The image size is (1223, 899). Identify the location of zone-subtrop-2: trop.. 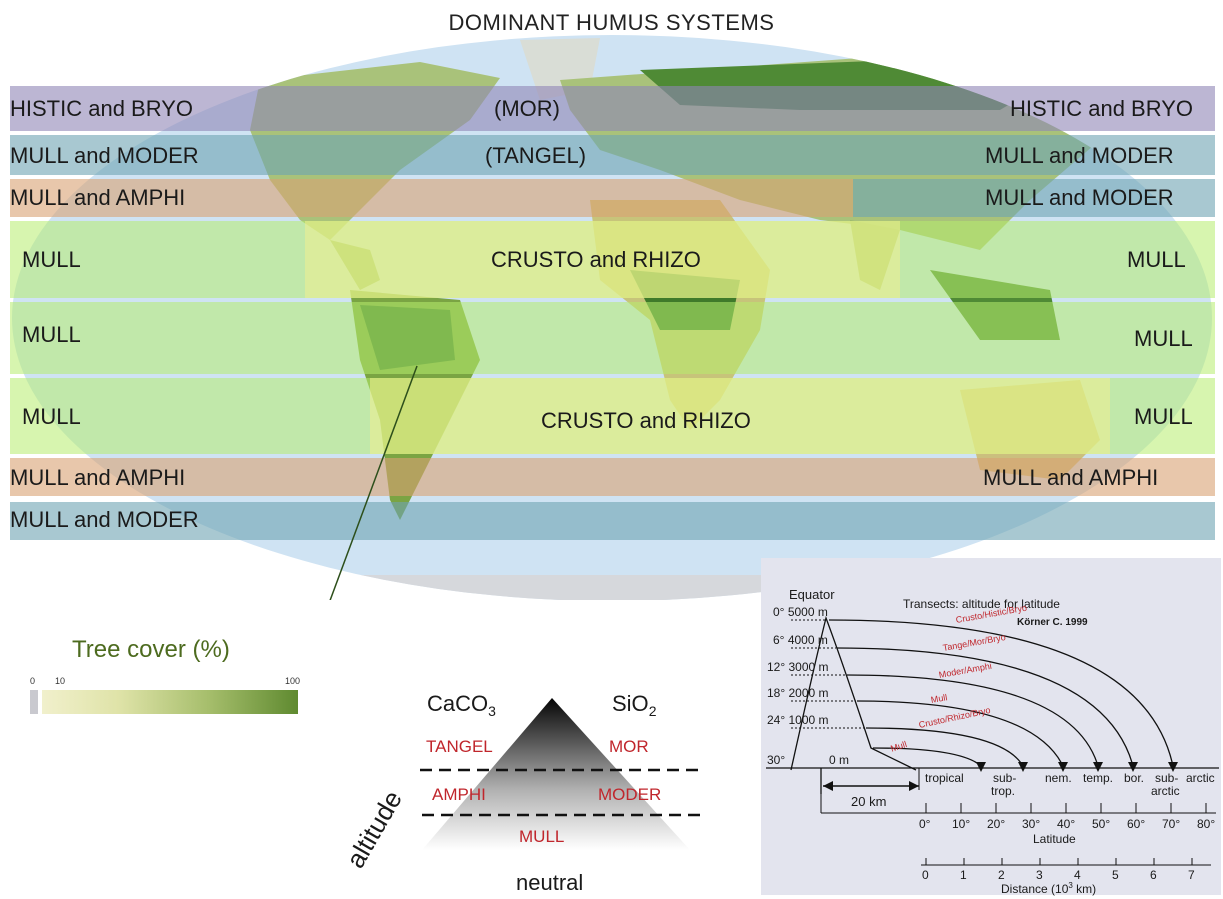
(1003, 791).